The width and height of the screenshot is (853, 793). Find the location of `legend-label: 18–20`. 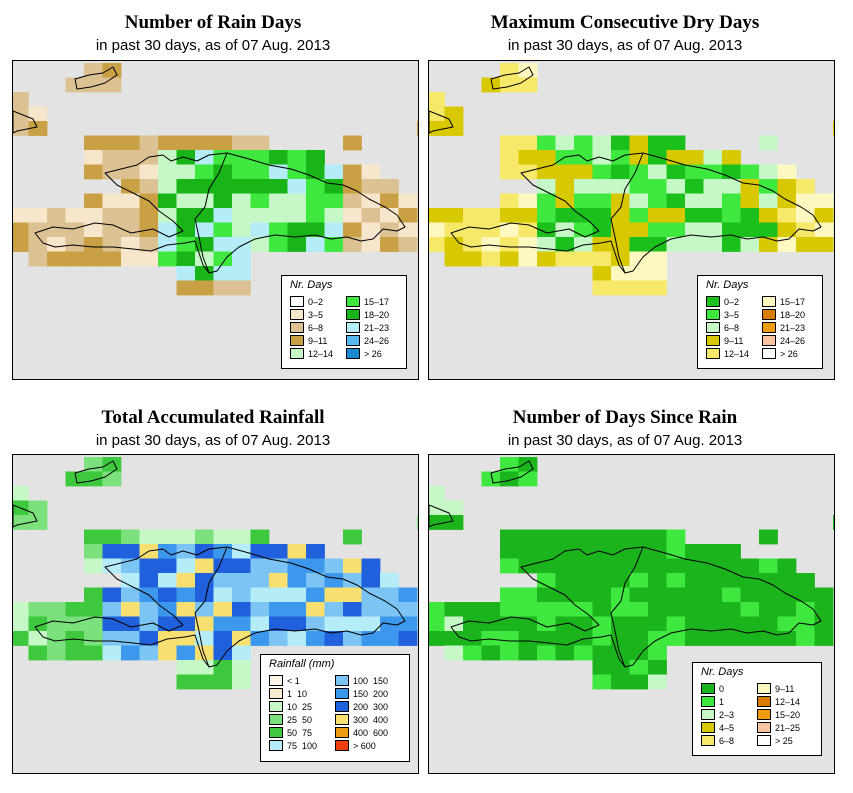

legend-label: 18–20 is located at coordinates (793, 314).